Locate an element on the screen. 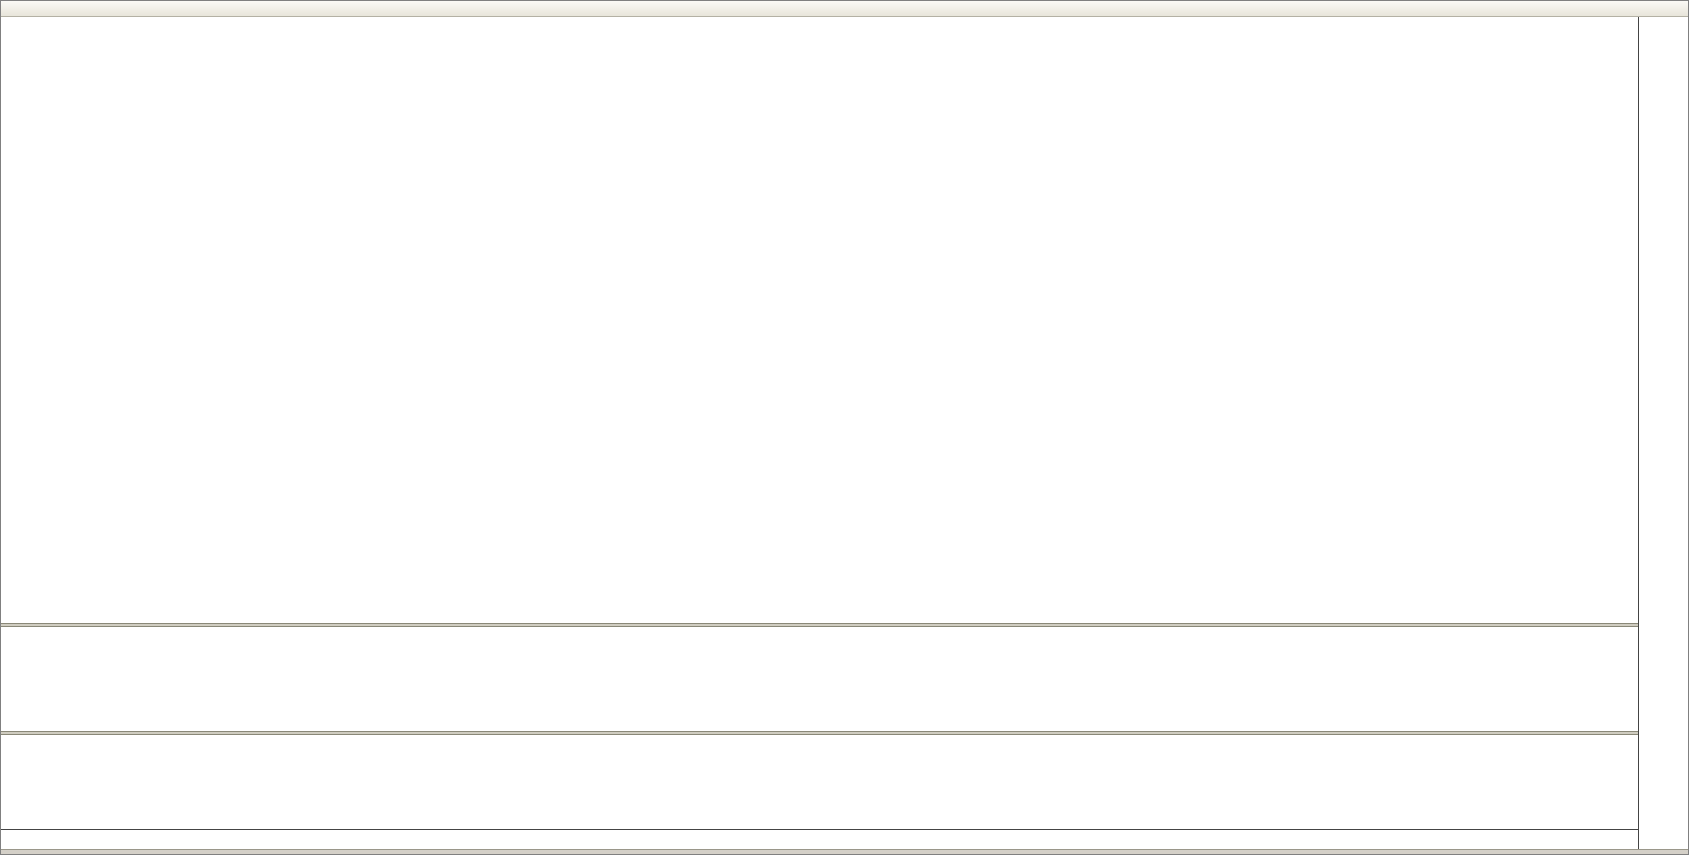 The width and height of the screenshot is (1689, 855). price-axis is located at coordinates (1663, 433).